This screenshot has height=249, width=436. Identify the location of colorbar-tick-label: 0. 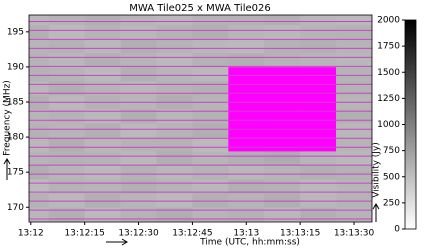
(397, 230).